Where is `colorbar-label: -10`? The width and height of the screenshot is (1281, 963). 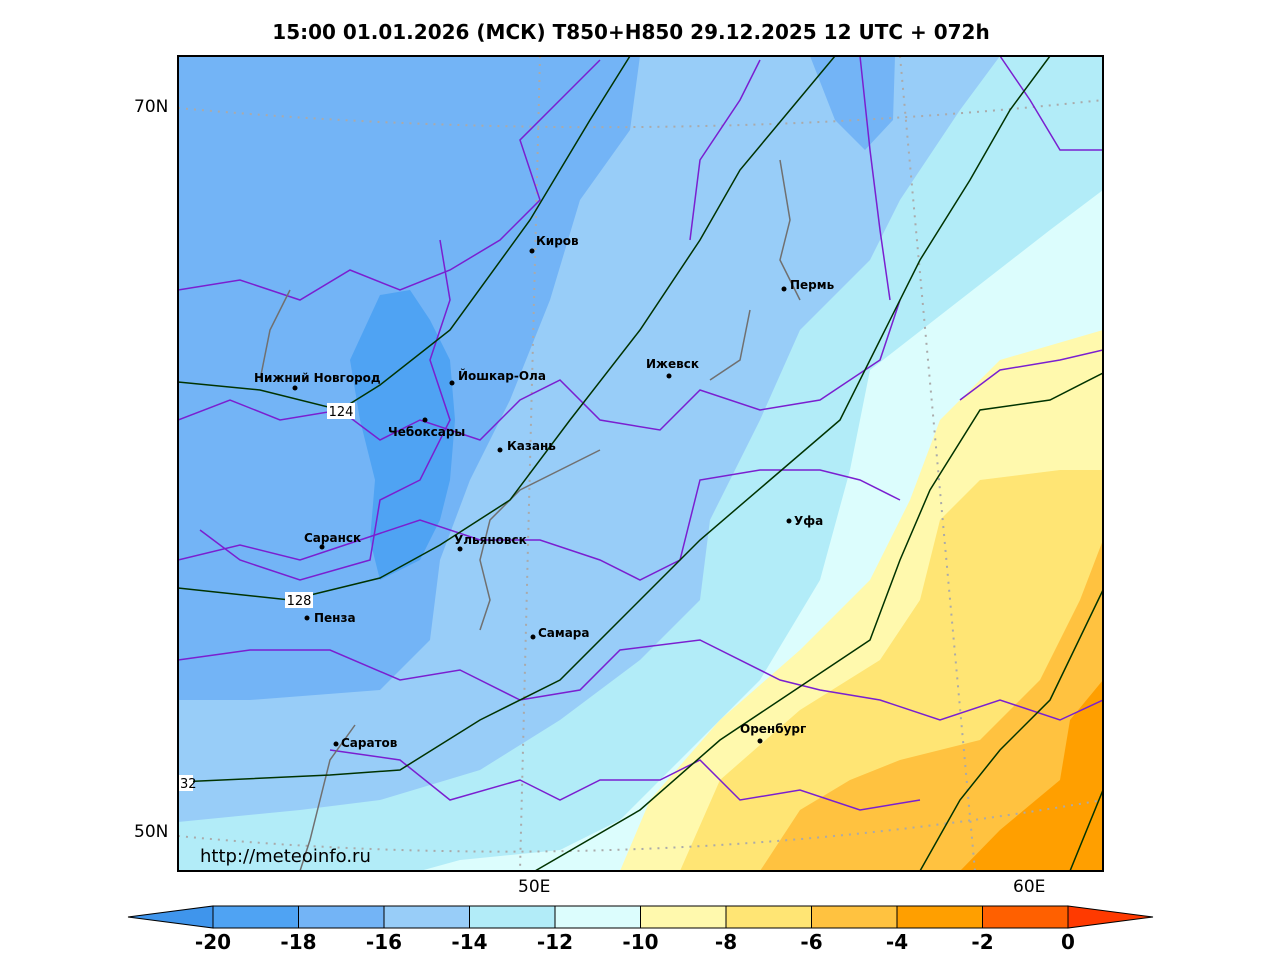 colorbar-label: -10 is located at coordinates (640, 942).